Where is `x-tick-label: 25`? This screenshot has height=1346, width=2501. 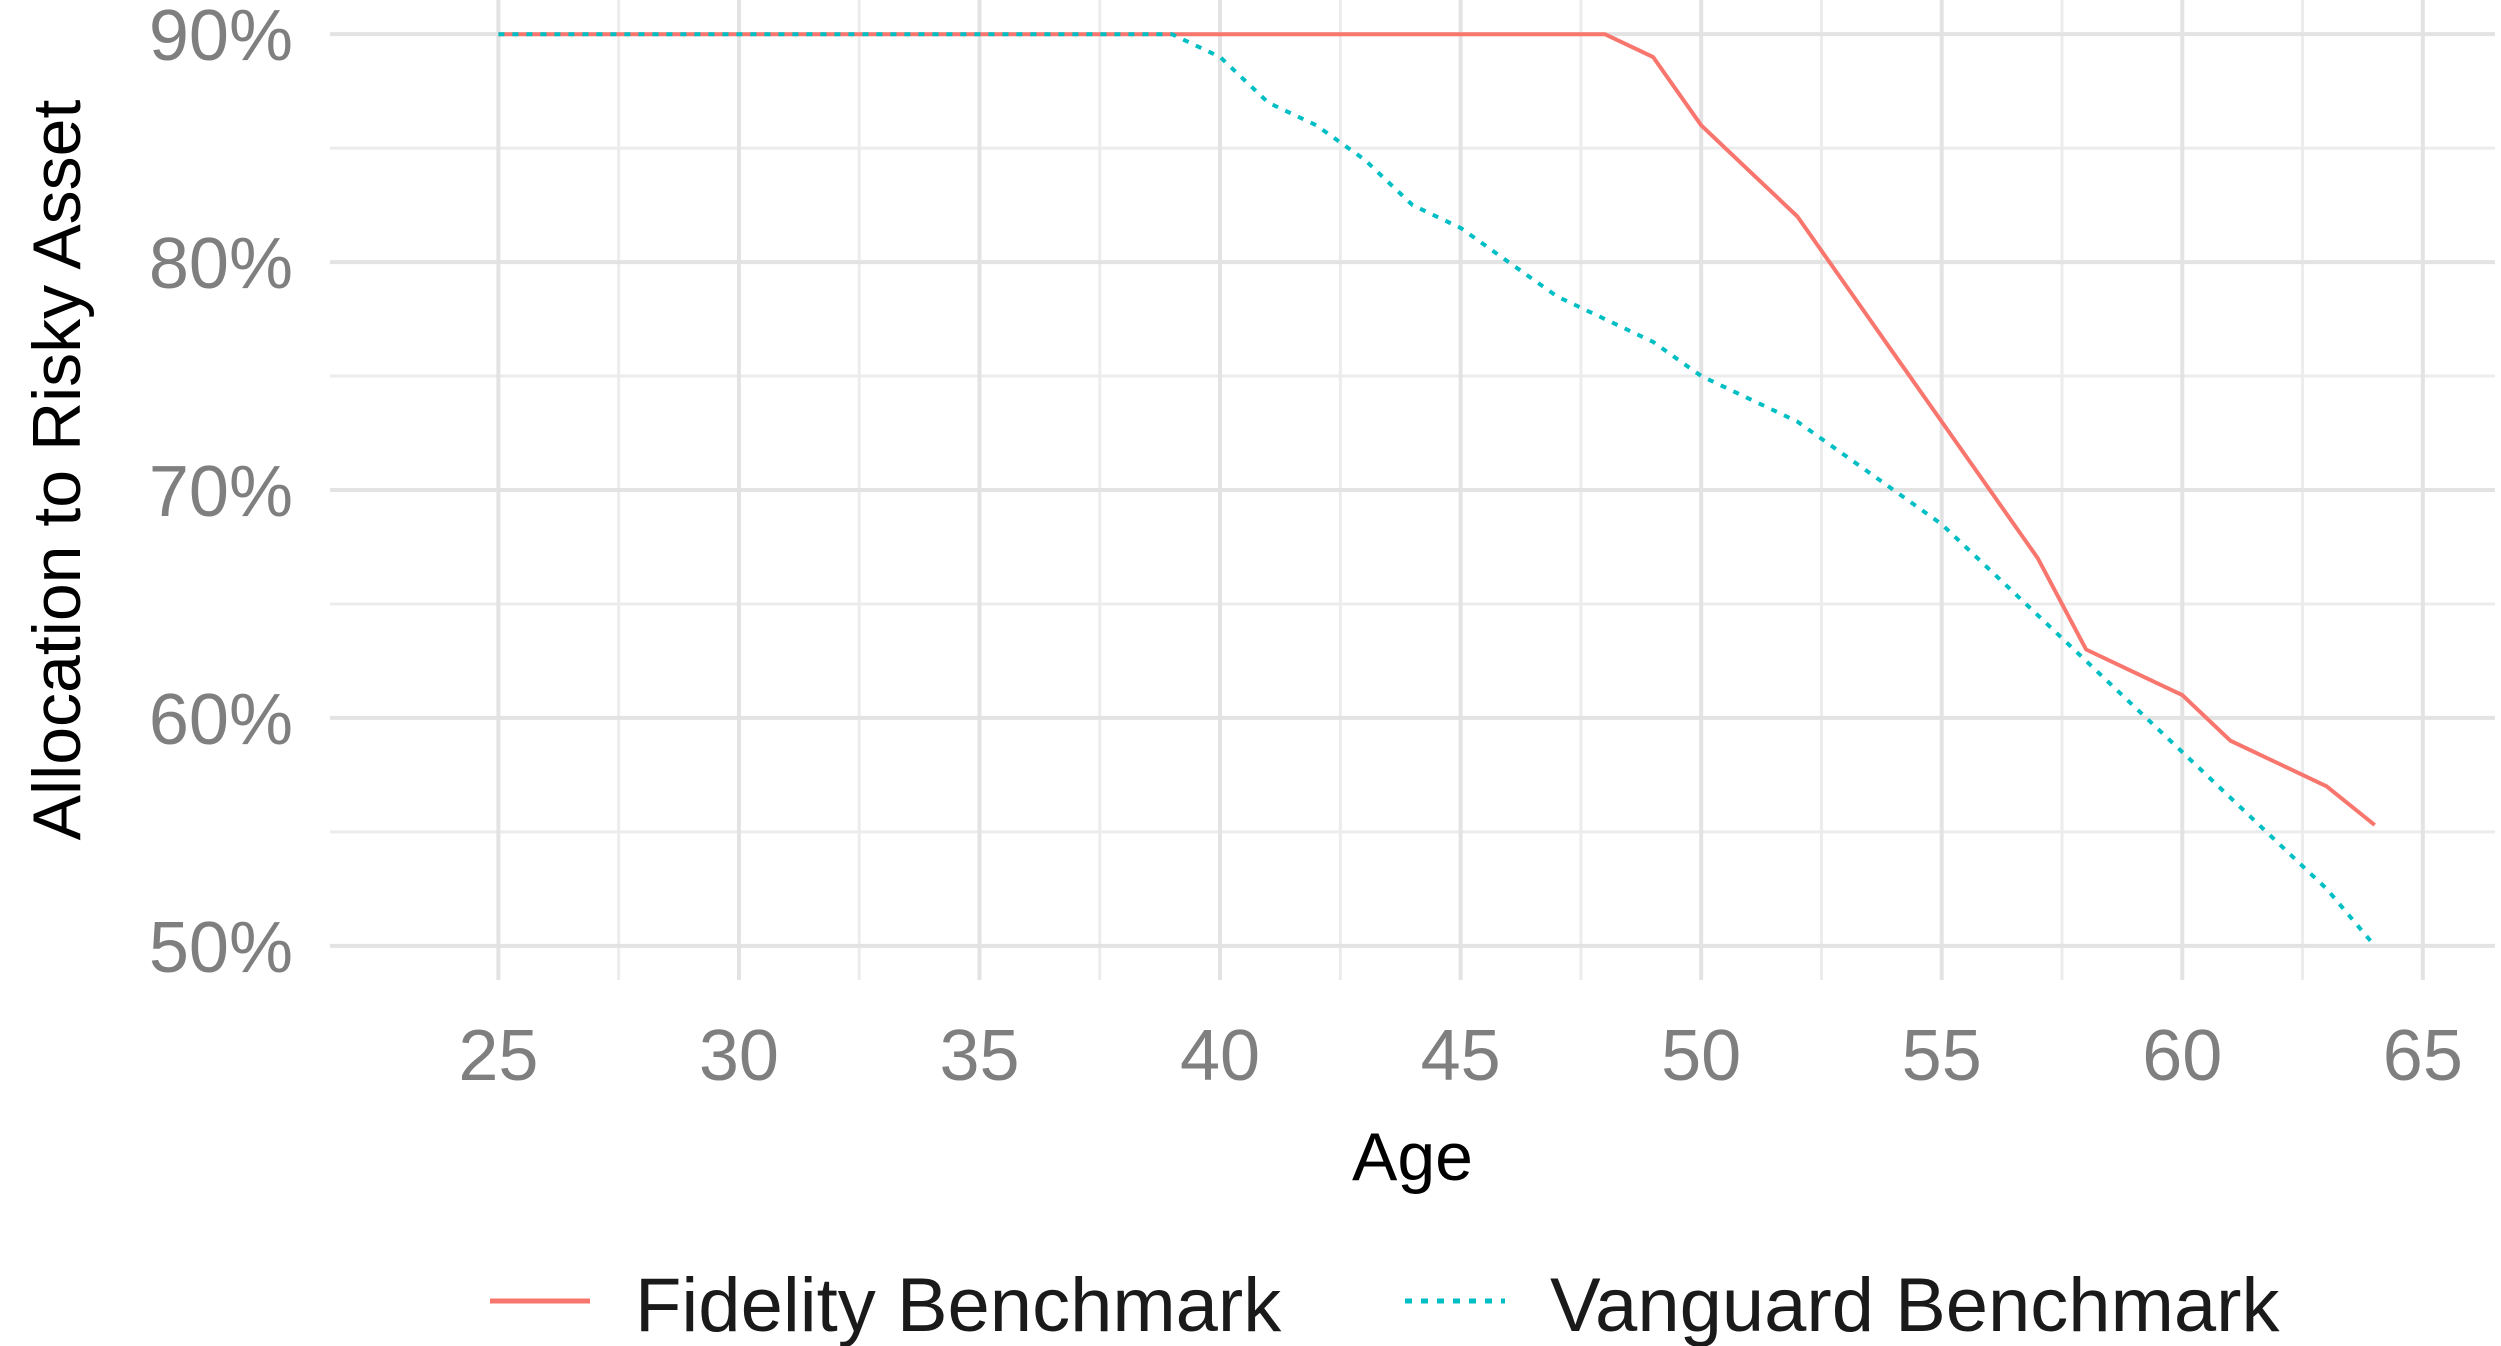
x-tick-label: 25 is located at coordinates (498, 1056).